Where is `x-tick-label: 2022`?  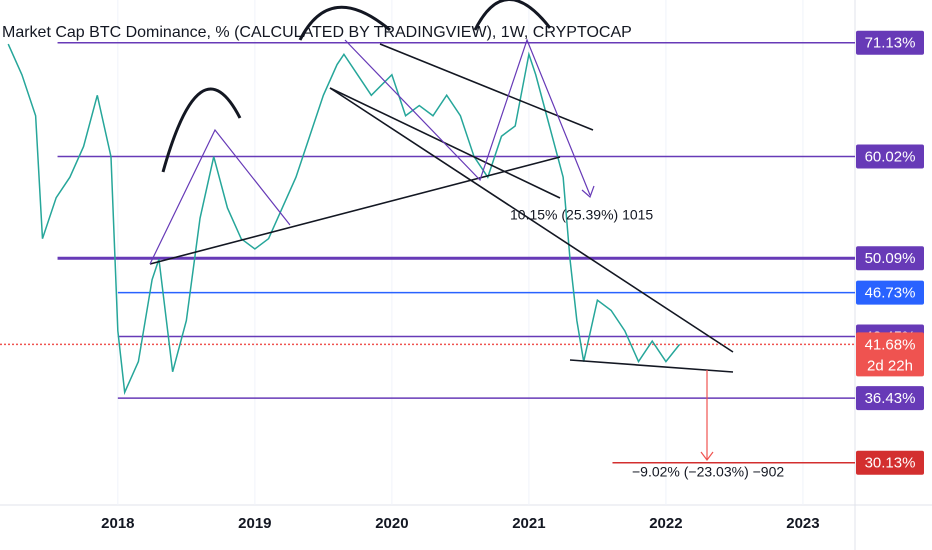 x-tick-label: 2022 is located at coordinates (665, 523).